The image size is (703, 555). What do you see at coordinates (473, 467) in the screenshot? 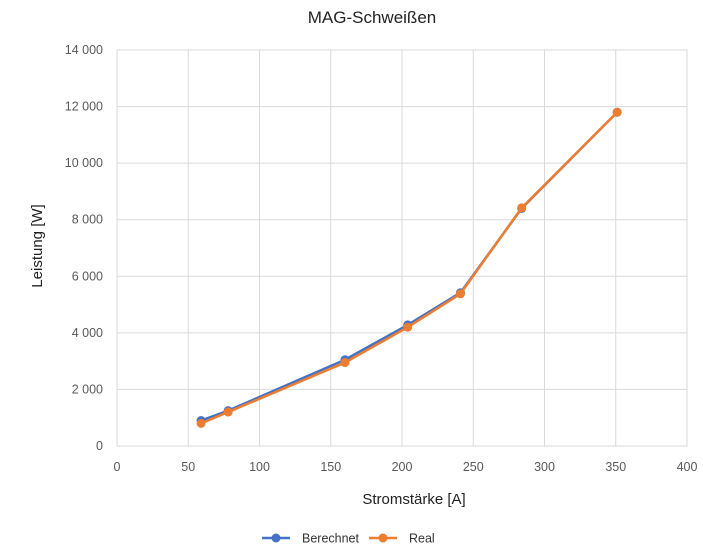
I see `x-tick-label: 250` at bounding box center [473, 467].